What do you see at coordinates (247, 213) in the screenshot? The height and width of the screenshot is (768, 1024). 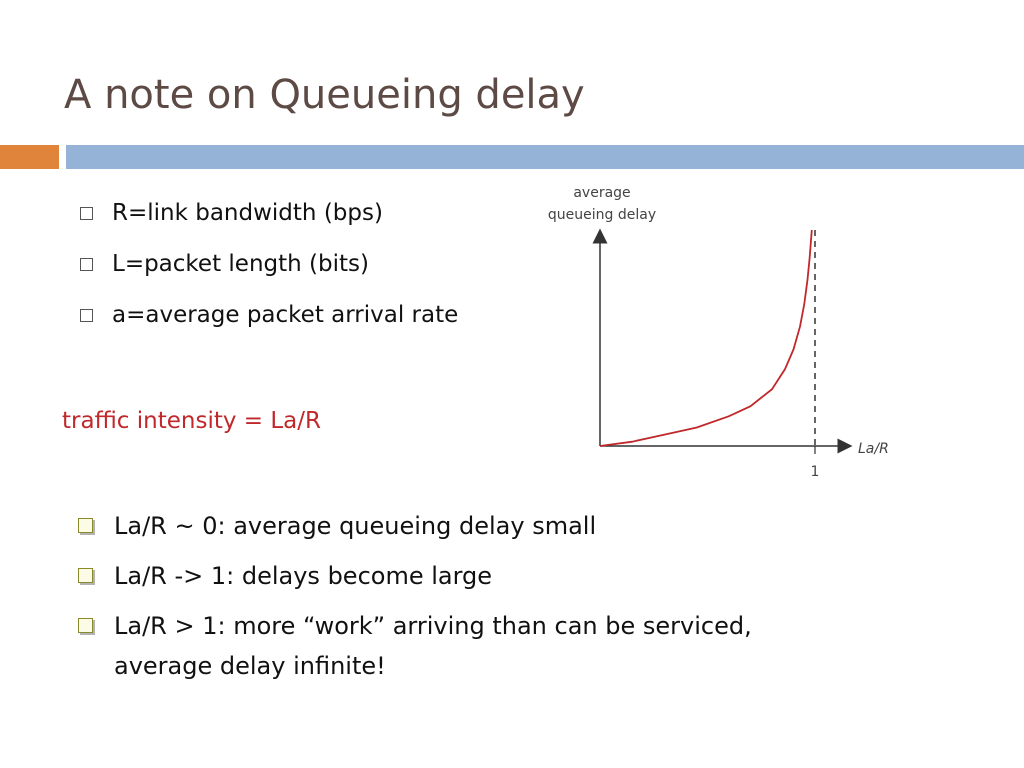 I see `definition-text: R=link bandwidth (bps)` at bounding box center [247, 213].